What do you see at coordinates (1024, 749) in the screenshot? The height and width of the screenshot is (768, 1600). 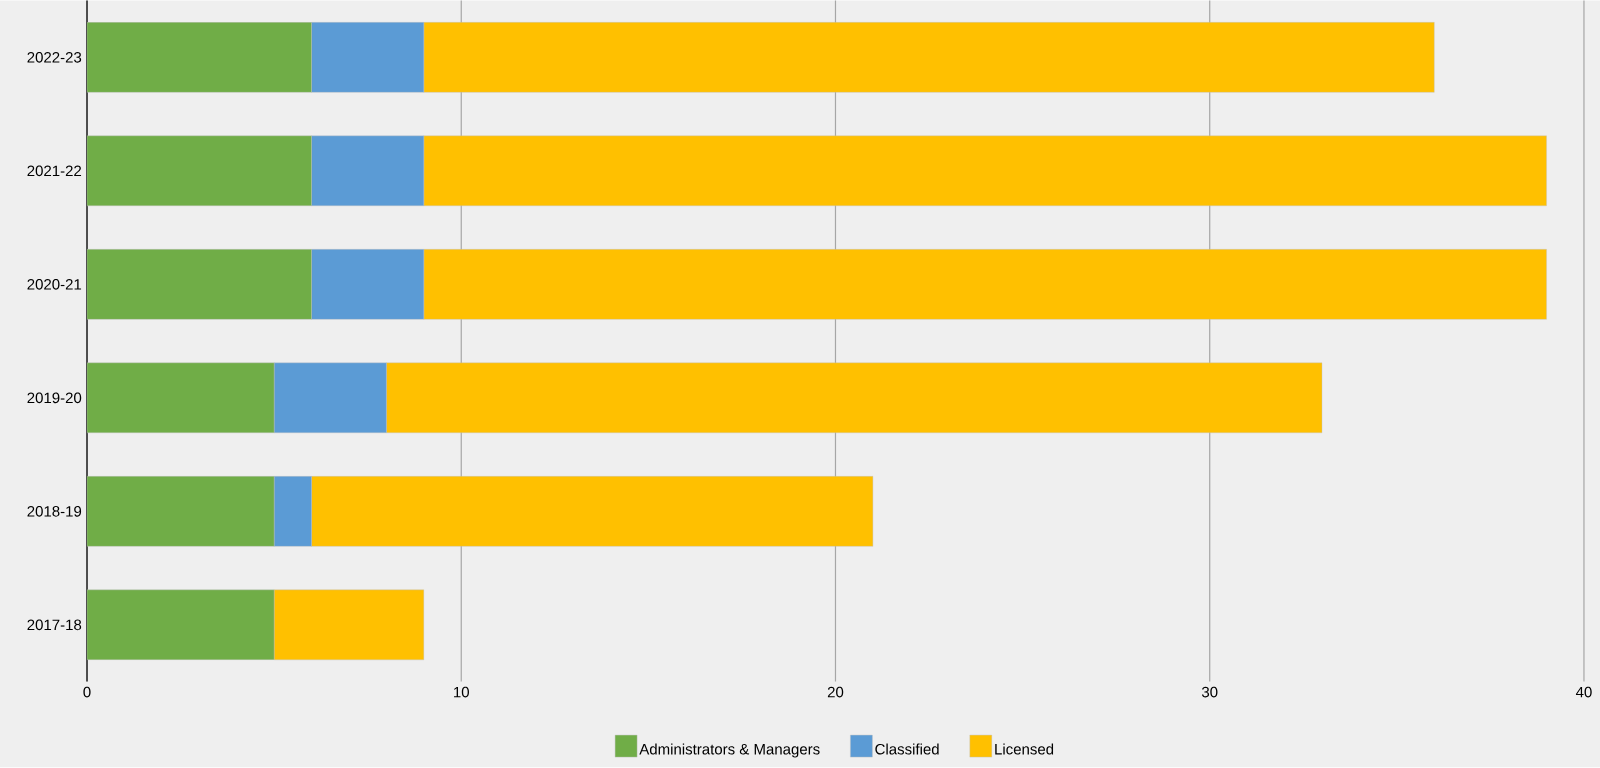 I see `legend-label: Licensed` at bounding box center [1024, 749].